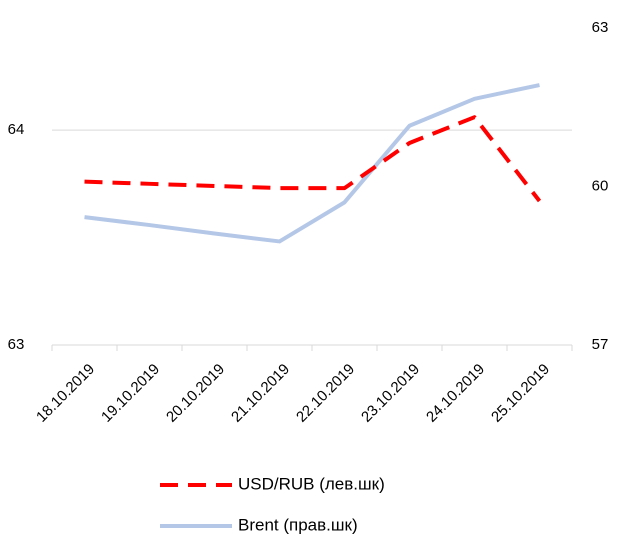 Image resolution: width=617 pixels, height=544 pixels. Describe the element at coordinates (600, 344) in the screenshot. I see `y2-tick-label: 57` at that location.